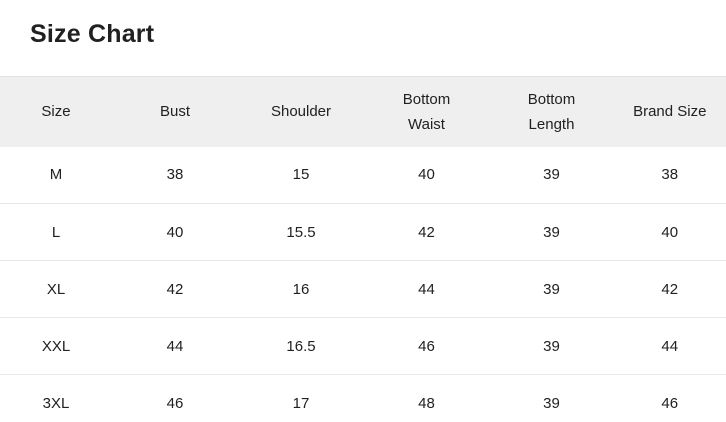 The image size is (726, 422). Describe the element at coordinates (363, 175) in the screenshot. I see `table-row: M 38 15 40 39 38` at that location.